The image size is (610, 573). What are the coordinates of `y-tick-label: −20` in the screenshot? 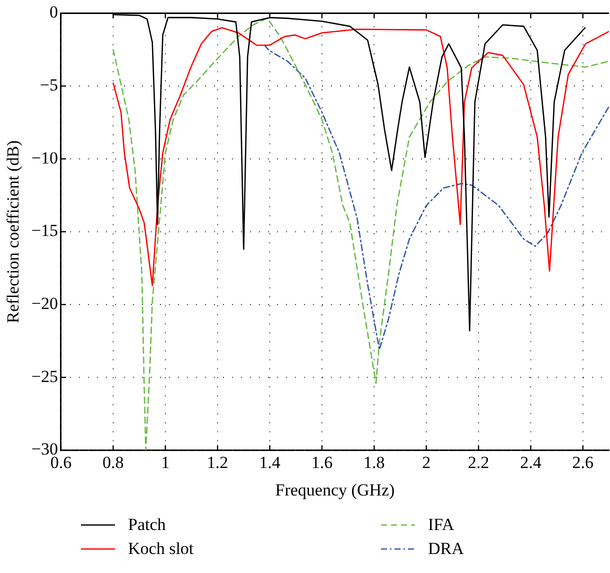 It's located at (44, 303).